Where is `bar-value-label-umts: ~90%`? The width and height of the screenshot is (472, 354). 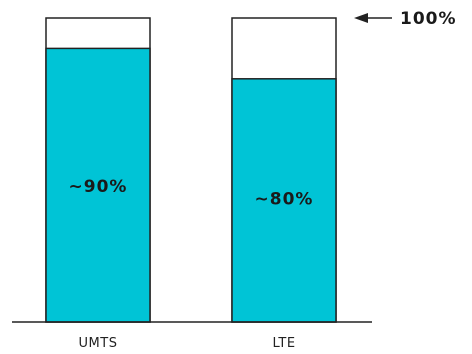 bar-value-label-umts: ~90% is located at coordinates (98, 187).